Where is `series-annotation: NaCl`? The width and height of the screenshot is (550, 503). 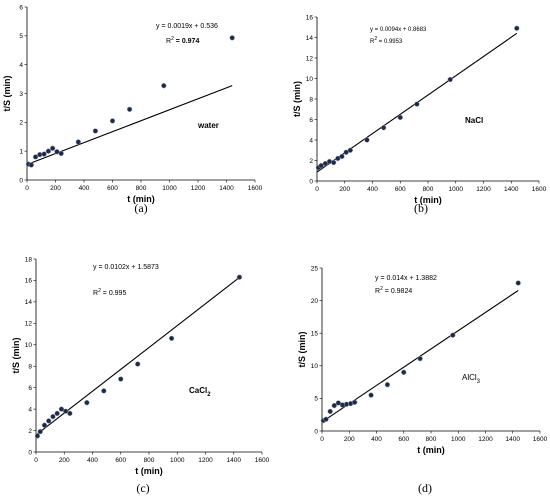
series-annotation: NaCl is located at coordinates (474, 120).